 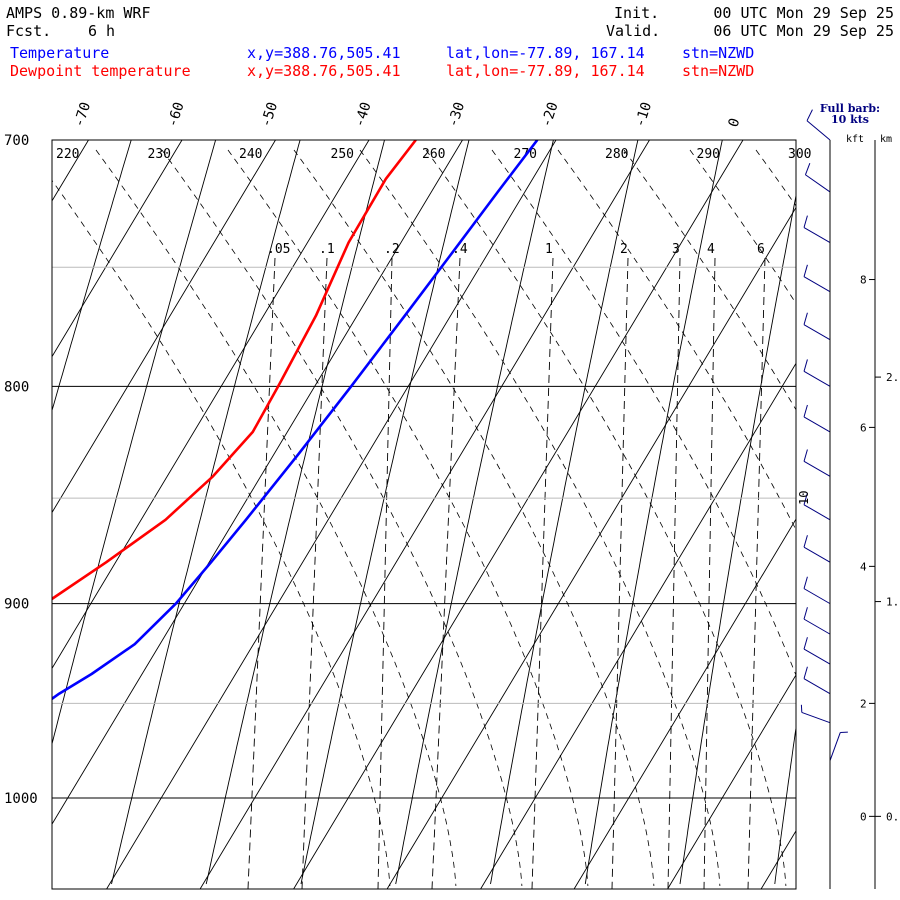 I want to click on mixing-ratio-label: .05, so click(x=278, y=249).